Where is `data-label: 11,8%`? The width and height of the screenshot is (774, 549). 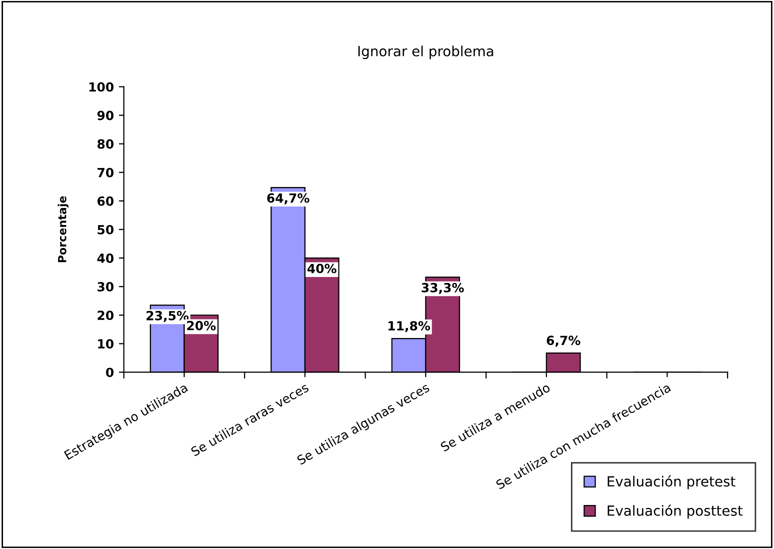 data-label: 11,8% is located at coordinates (409, 326).